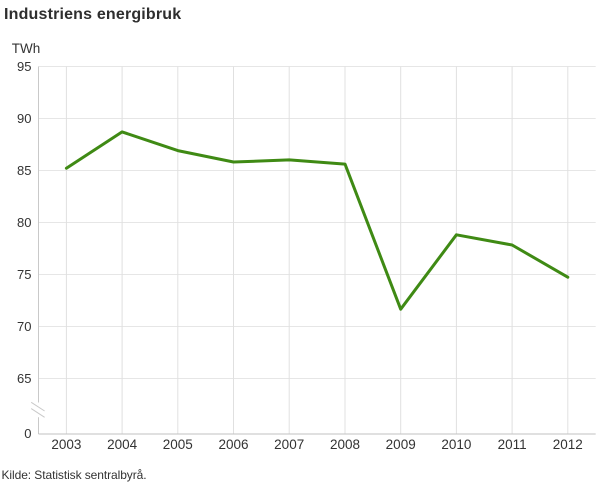 This screenshot has height=488, width=610. What do you see at coordinates (122, 444) in the screenshot?
I see `svg-text: 2004` at bounding box center [122, 444].